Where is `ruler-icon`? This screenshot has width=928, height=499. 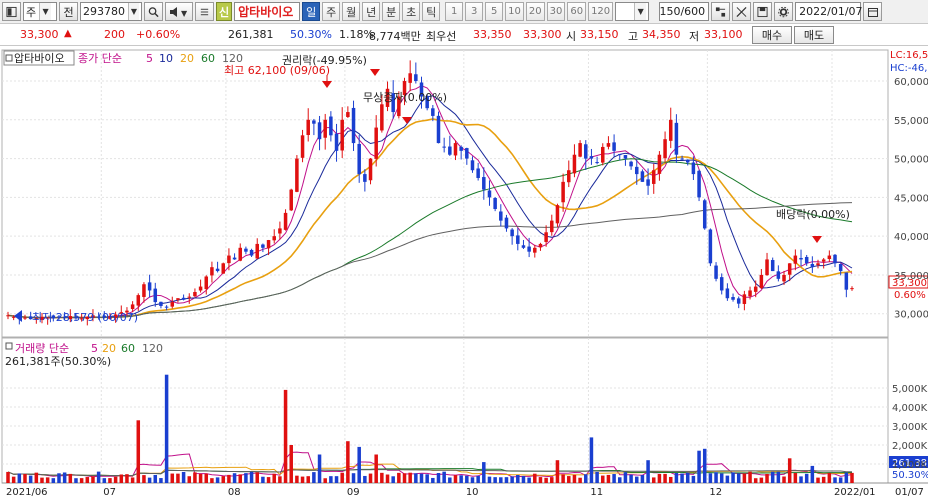 ruler-icon is located at coordinates (742, 11).